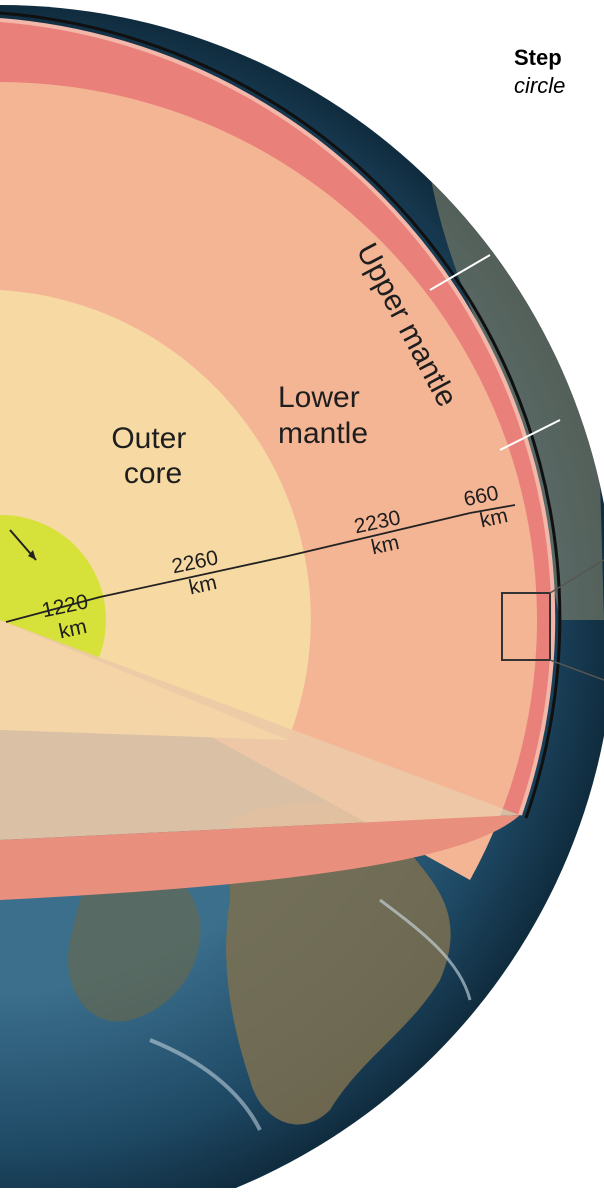 This screenshot has height=1193, width=604. I want to click on zoom-box, so click(526, 626).